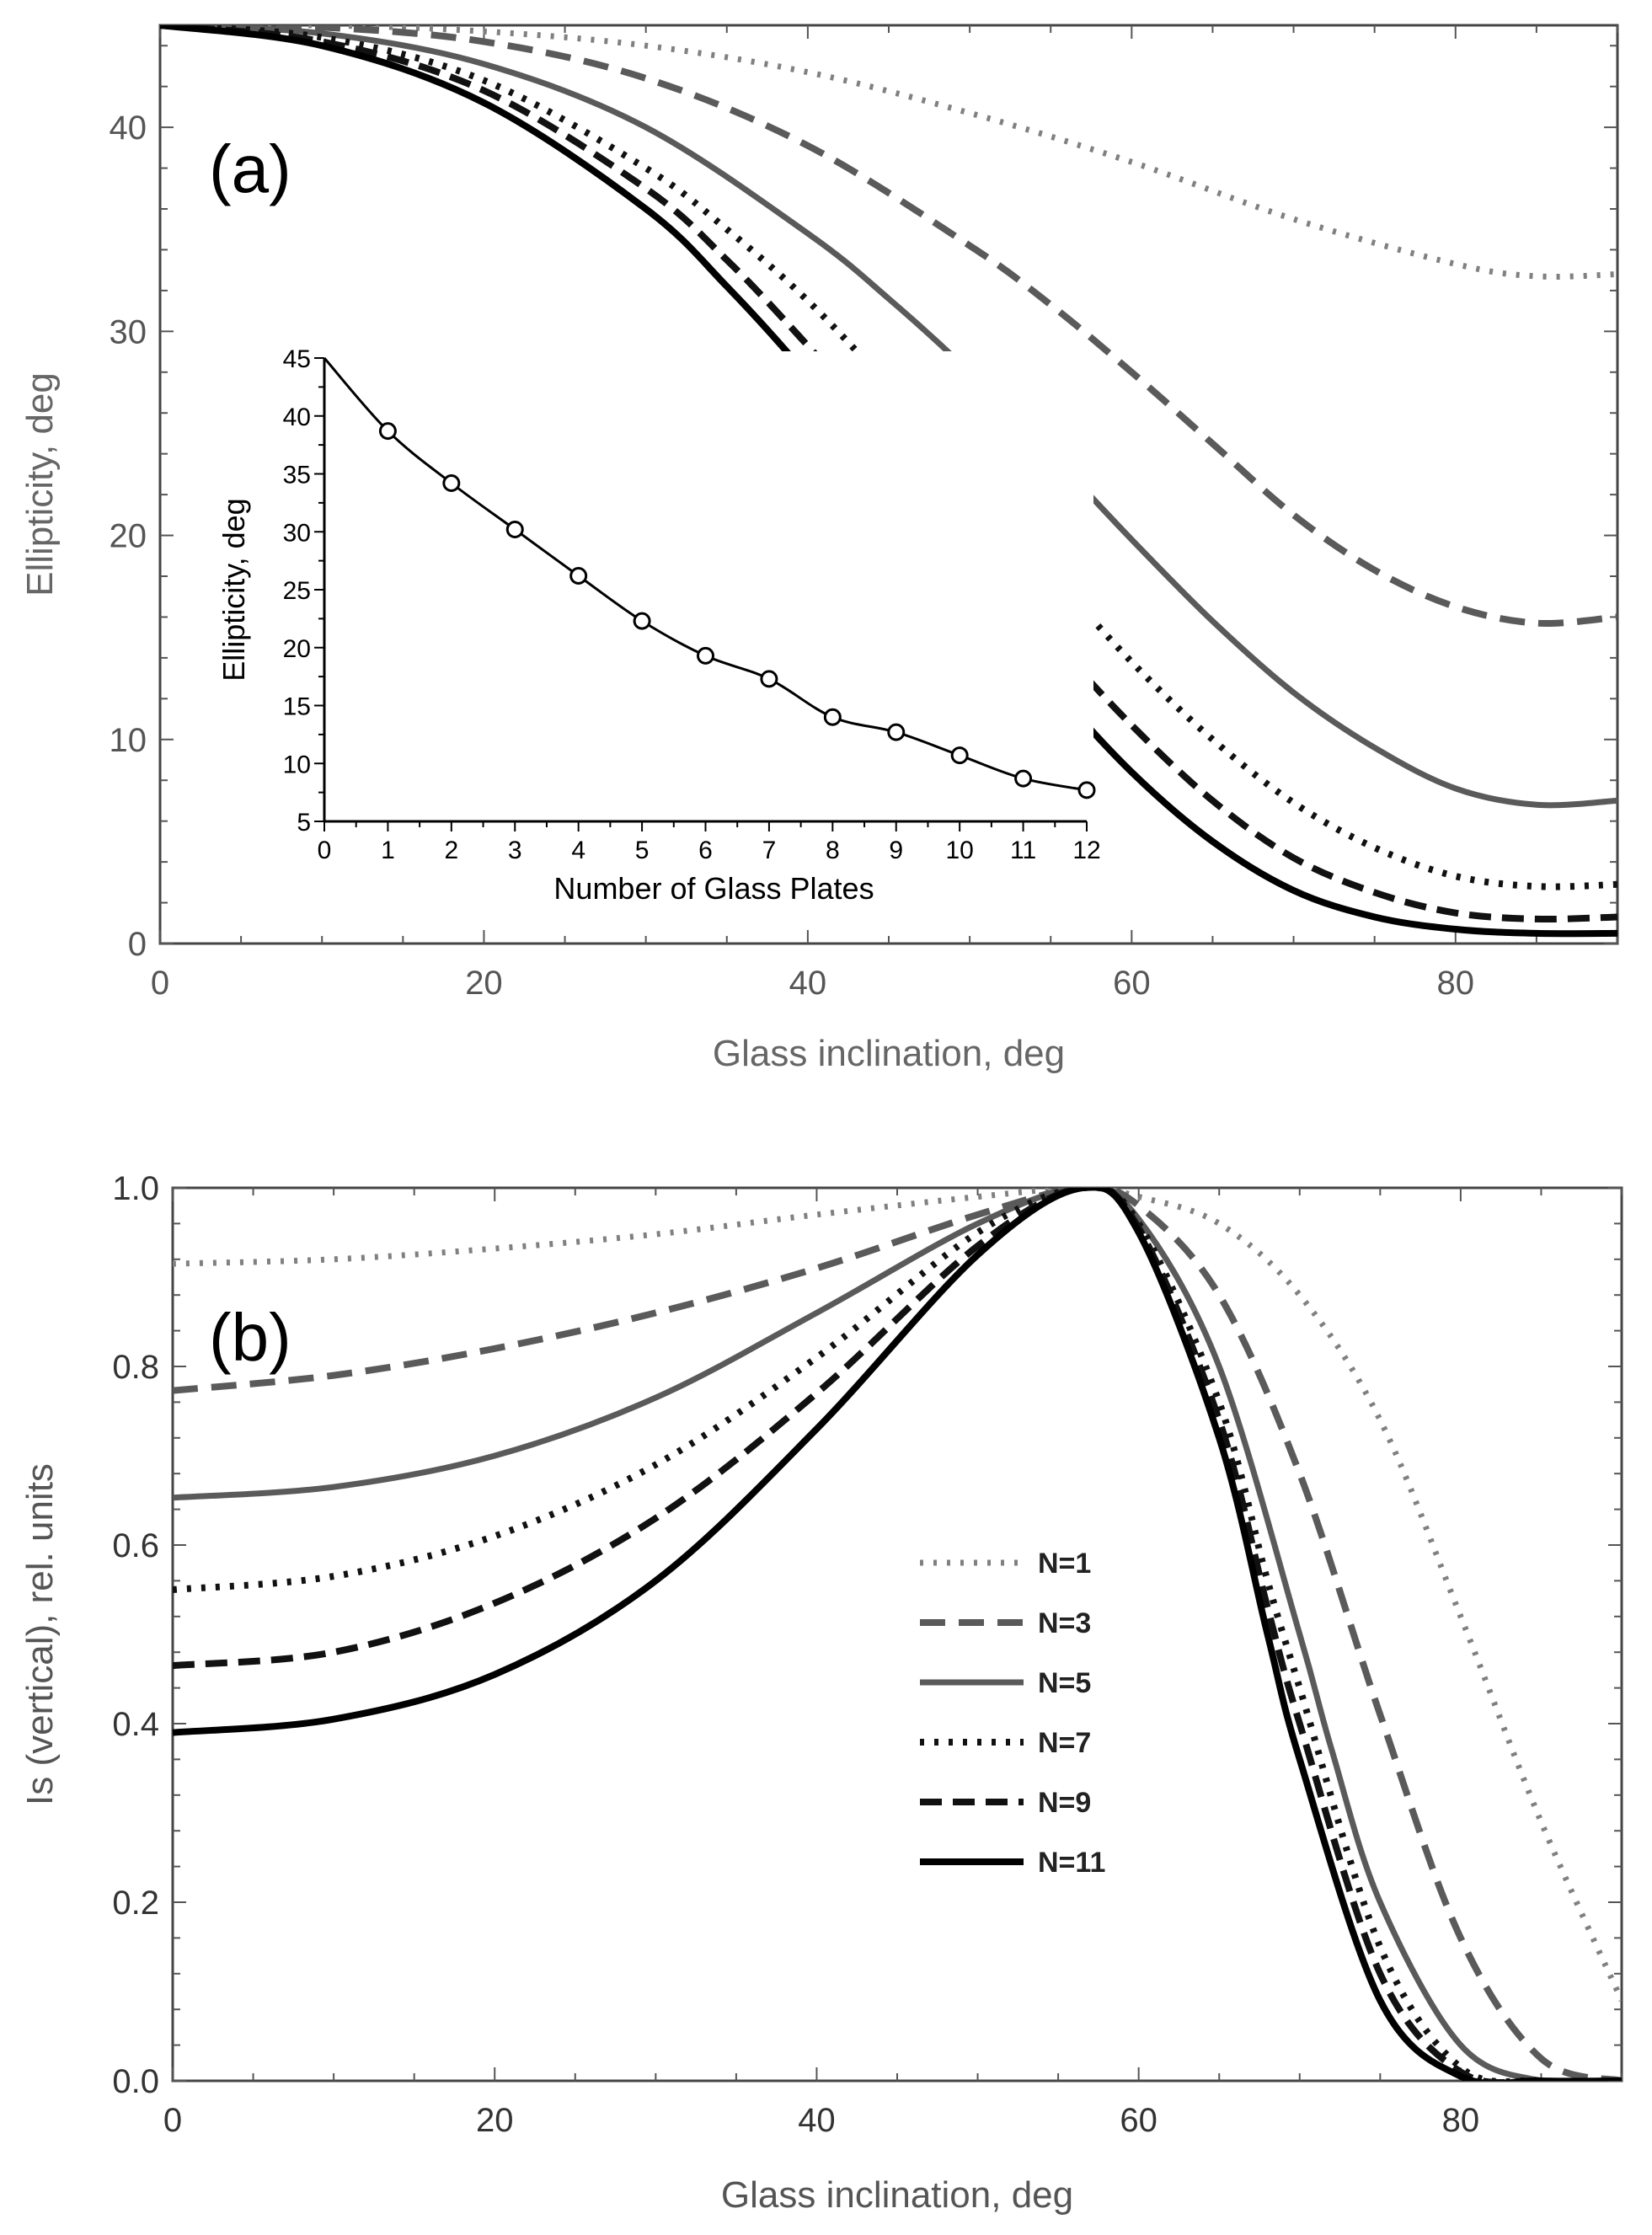 The image size is (1652, 2235). What do you see at coordinates (297, 475) in the screenshot?
I see `inset-y-tick-label: 35` at bounding box center [297, 475].